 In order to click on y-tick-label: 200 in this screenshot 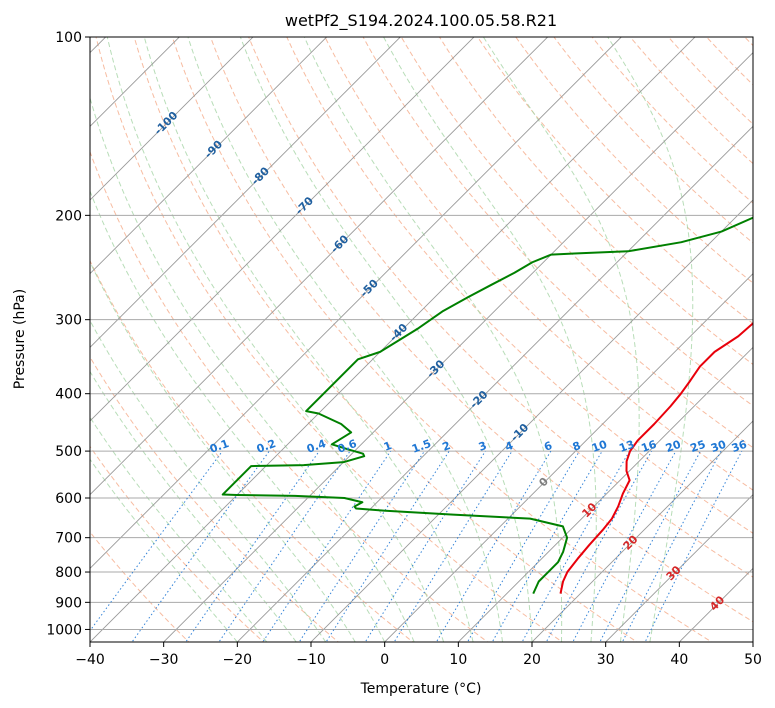, I will do `click(68, 216)`.